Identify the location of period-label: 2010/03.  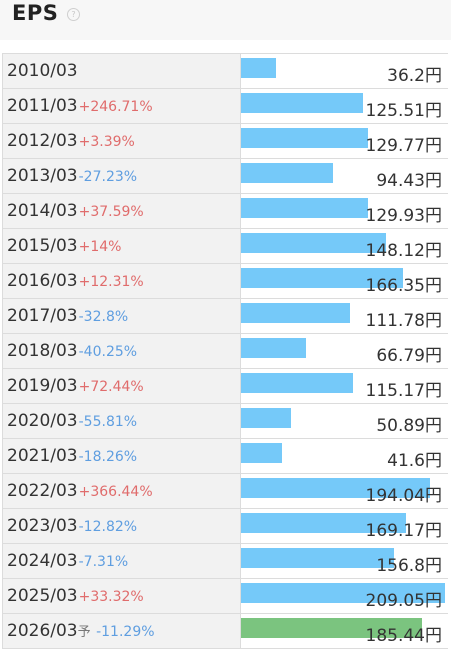
(42, 71).